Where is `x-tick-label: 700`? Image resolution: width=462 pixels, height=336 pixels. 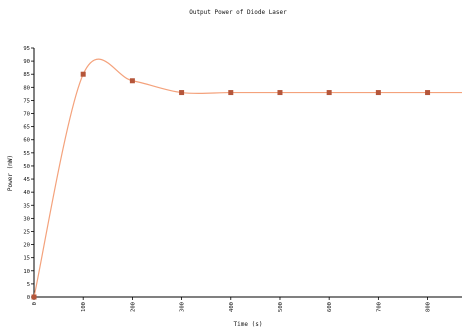
x-tick-label: 700 is located at coordinates (379, 307).